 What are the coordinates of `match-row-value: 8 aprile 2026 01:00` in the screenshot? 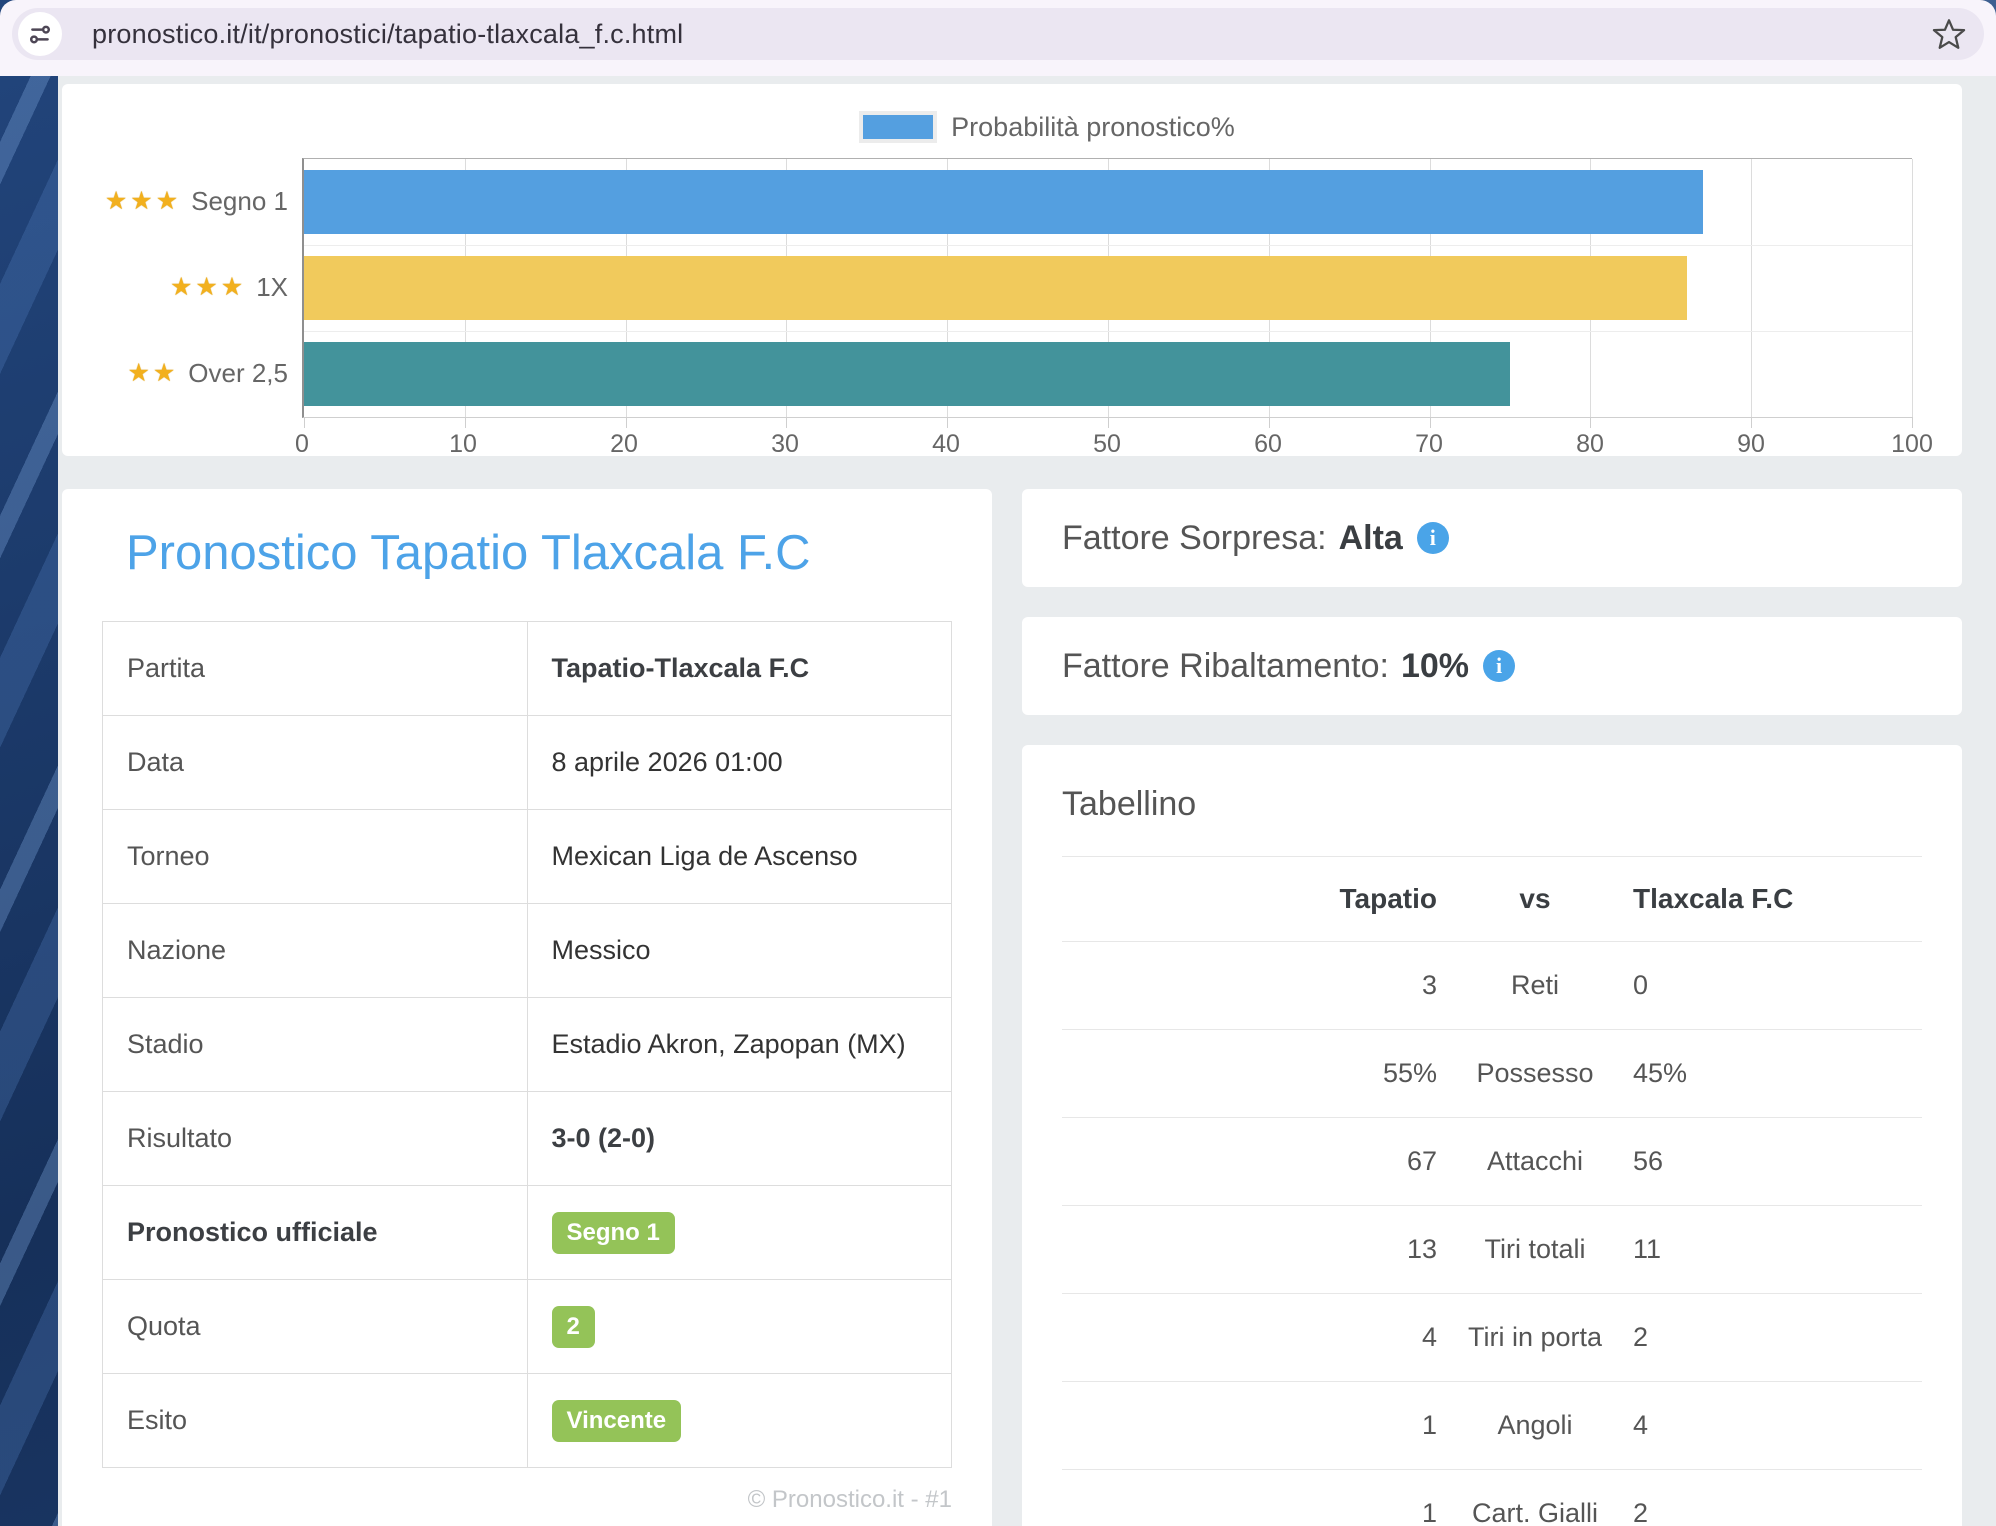 It's located at (739, 762).